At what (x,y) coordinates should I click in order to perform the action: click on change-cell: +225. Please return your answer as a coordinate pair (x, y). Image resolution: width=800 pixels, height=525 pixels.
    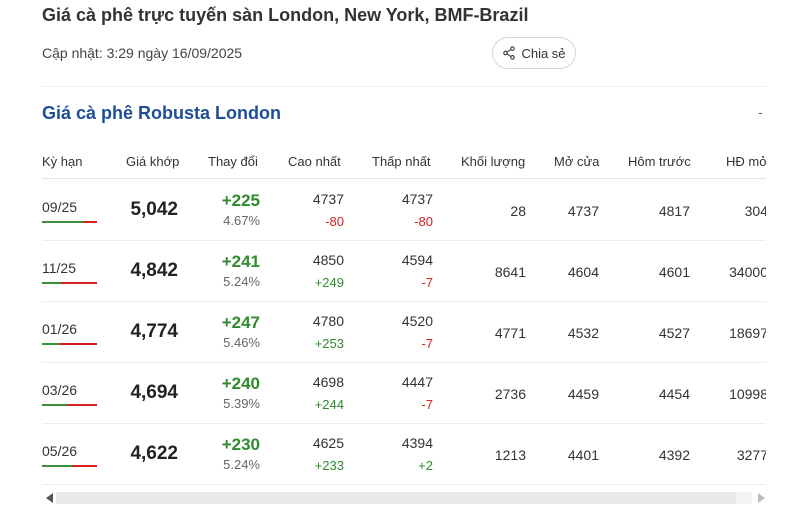
    Looking at the image, I should click on (240, 200).